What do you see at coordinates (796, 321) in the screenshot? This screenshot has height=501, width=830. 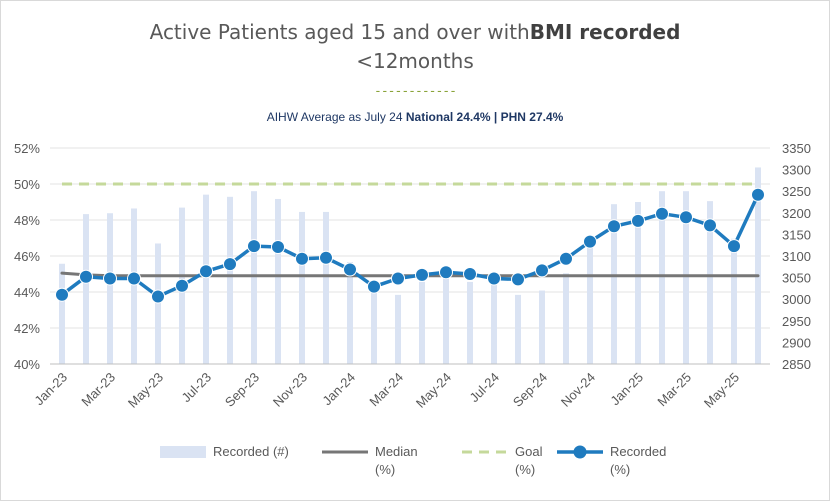 I see `y-right-tick-label: 2950` at bounding box center [796, 321].